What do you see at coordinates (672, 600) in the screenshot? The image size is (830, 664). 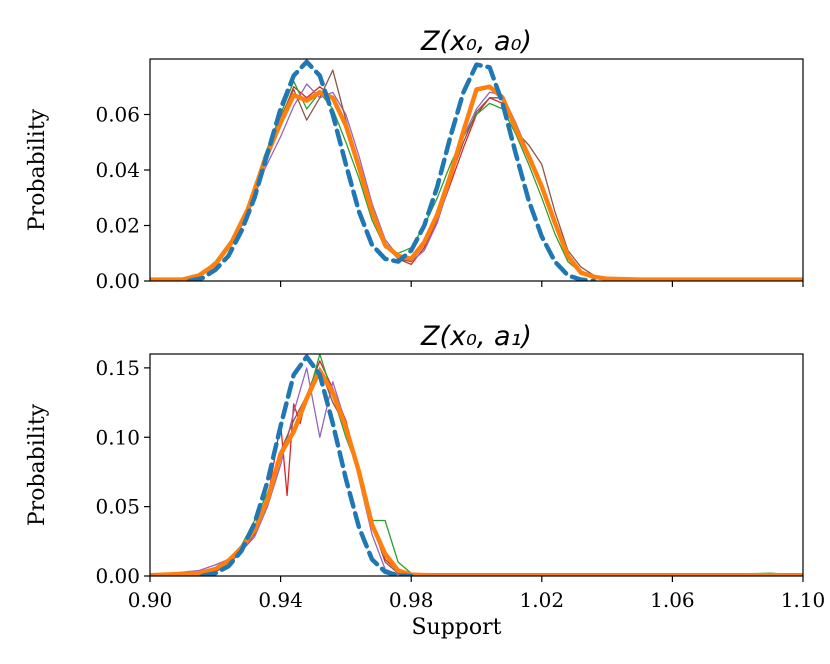 I see `x-tick-label: 1.06` at bounding box center [672, 600].